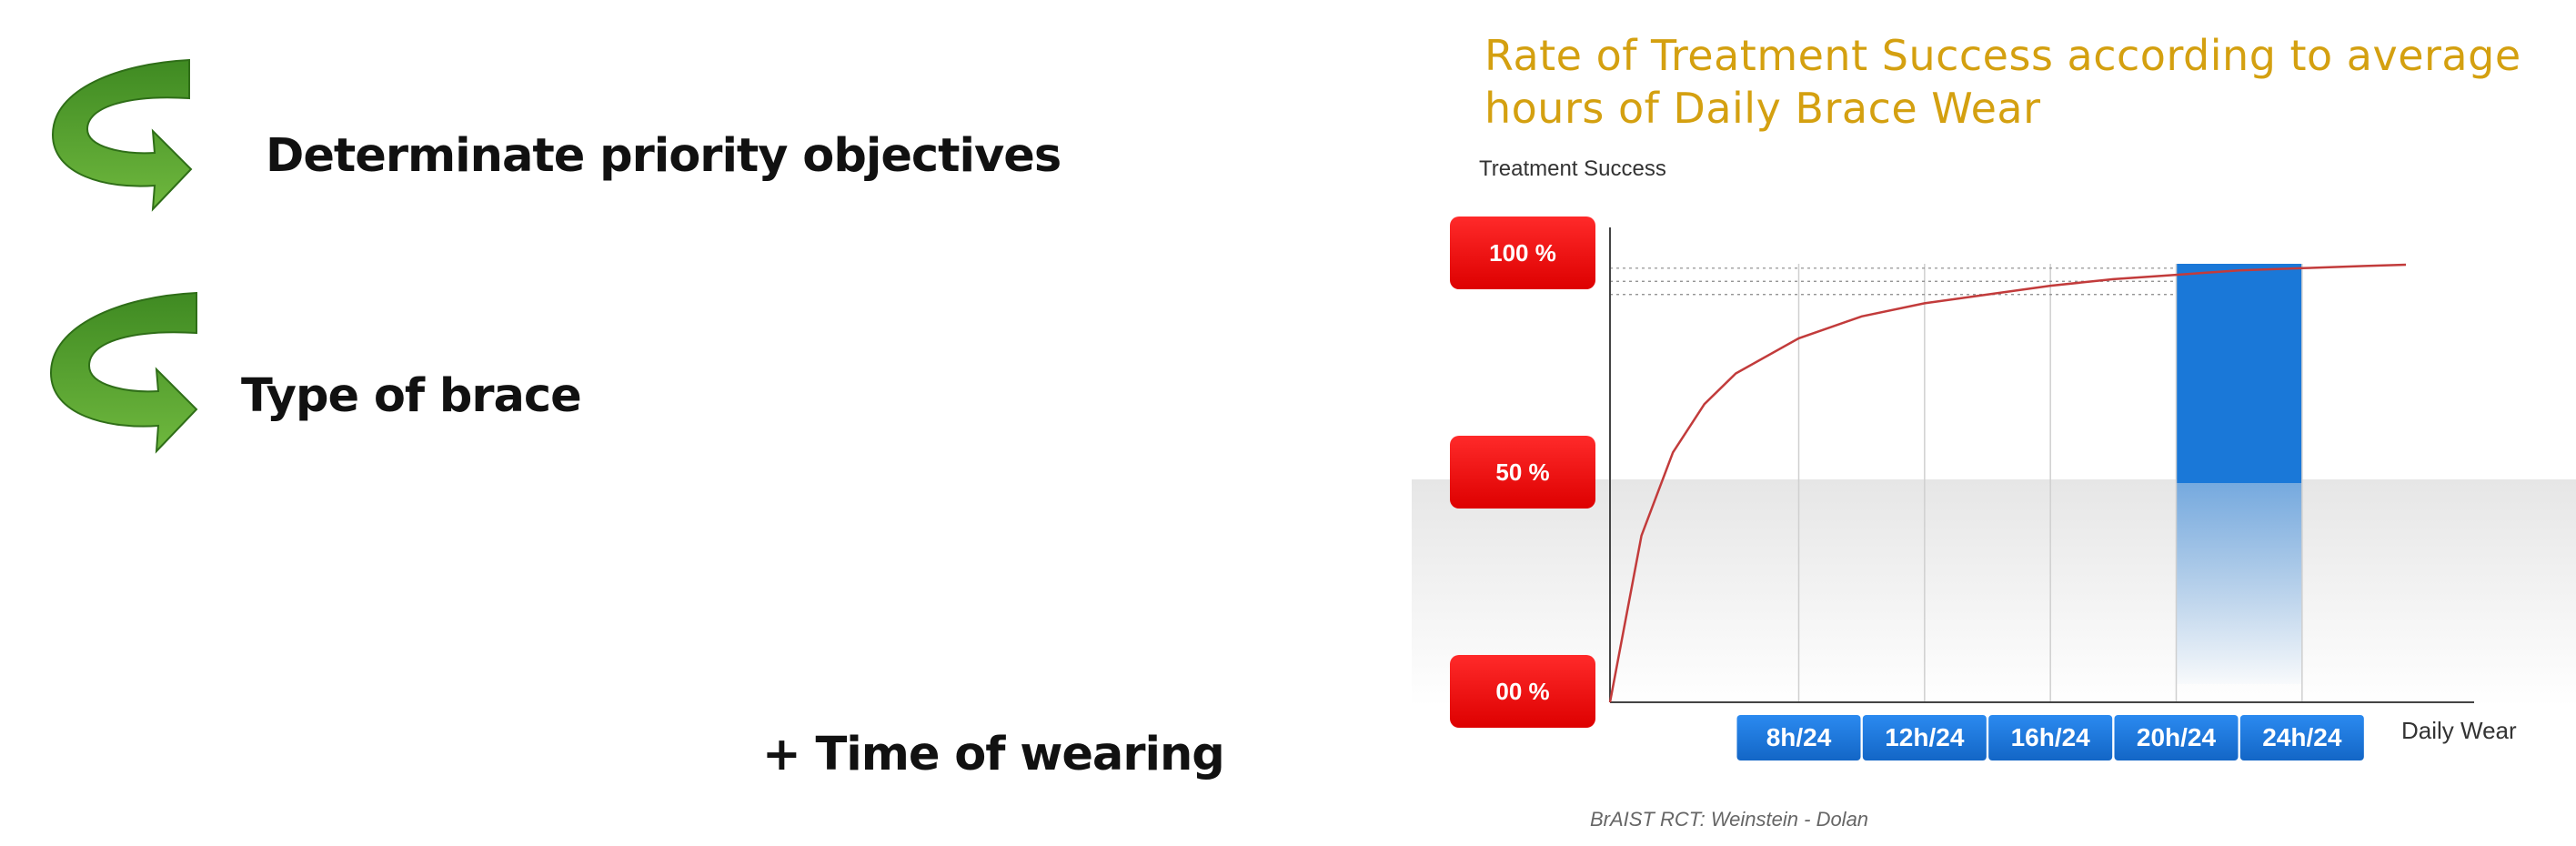  I want to click on y-tick-label: 00 %, so click(1522, 691).